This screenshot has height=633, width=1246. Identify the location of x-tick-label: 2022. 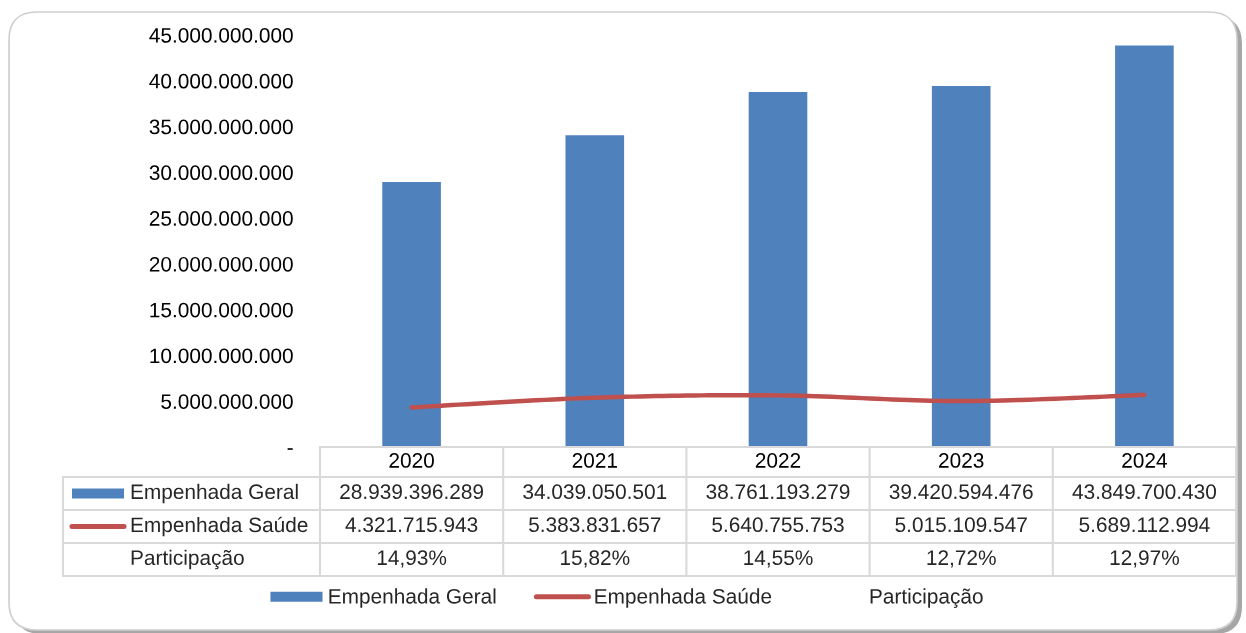
(778, 460).